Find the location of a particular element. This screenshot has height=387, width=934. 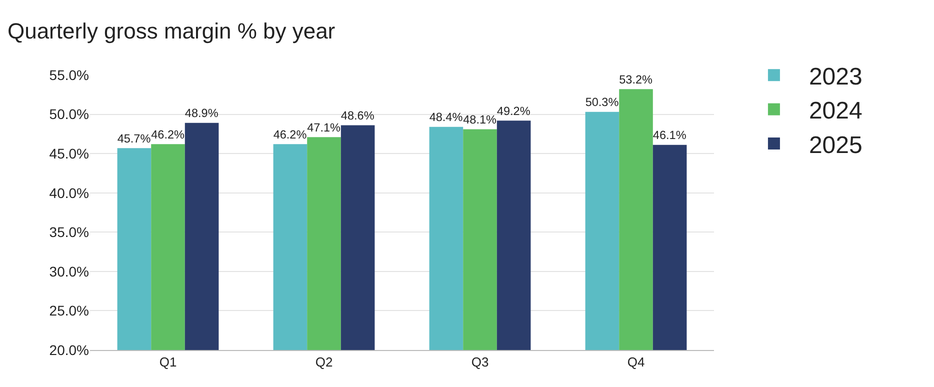

data-label: 50.3% is located at coordinates (602, 103).